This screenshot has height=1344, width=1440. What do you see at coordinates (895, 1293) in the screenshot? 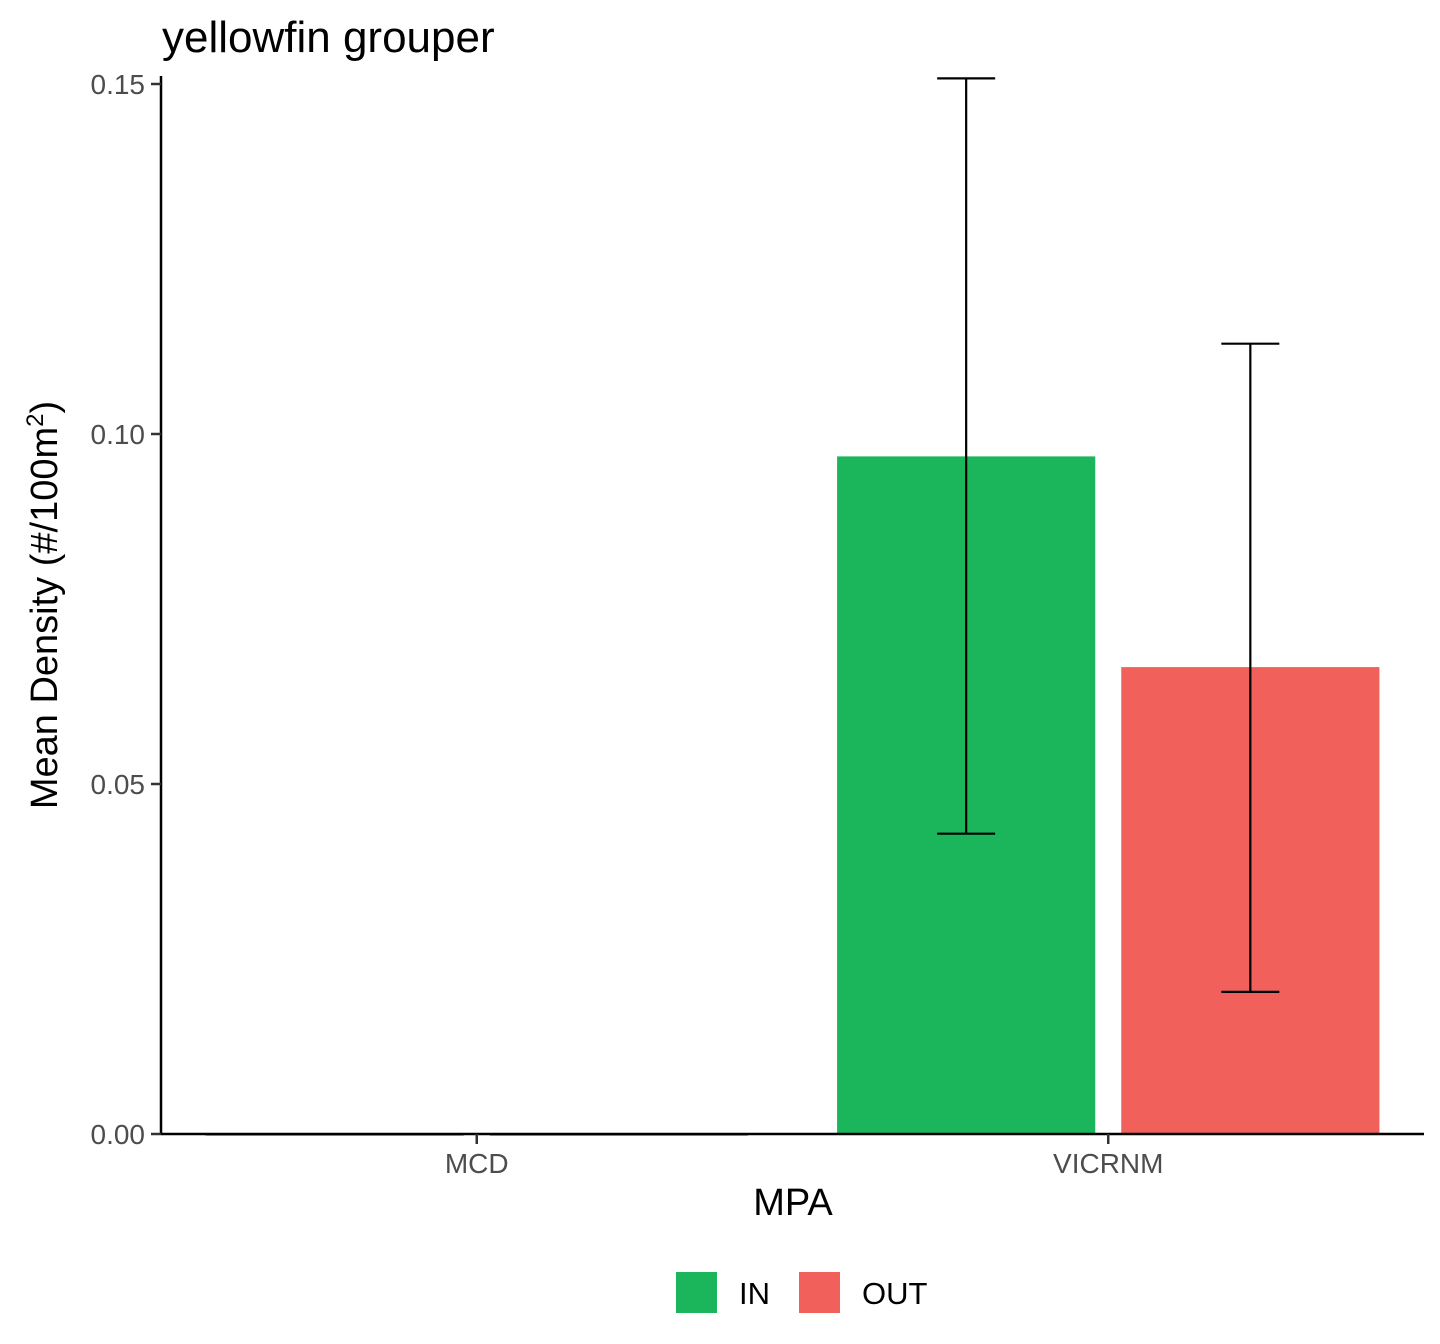
I see `legend-label-out: OUT` at bounding box center [895, 1293].